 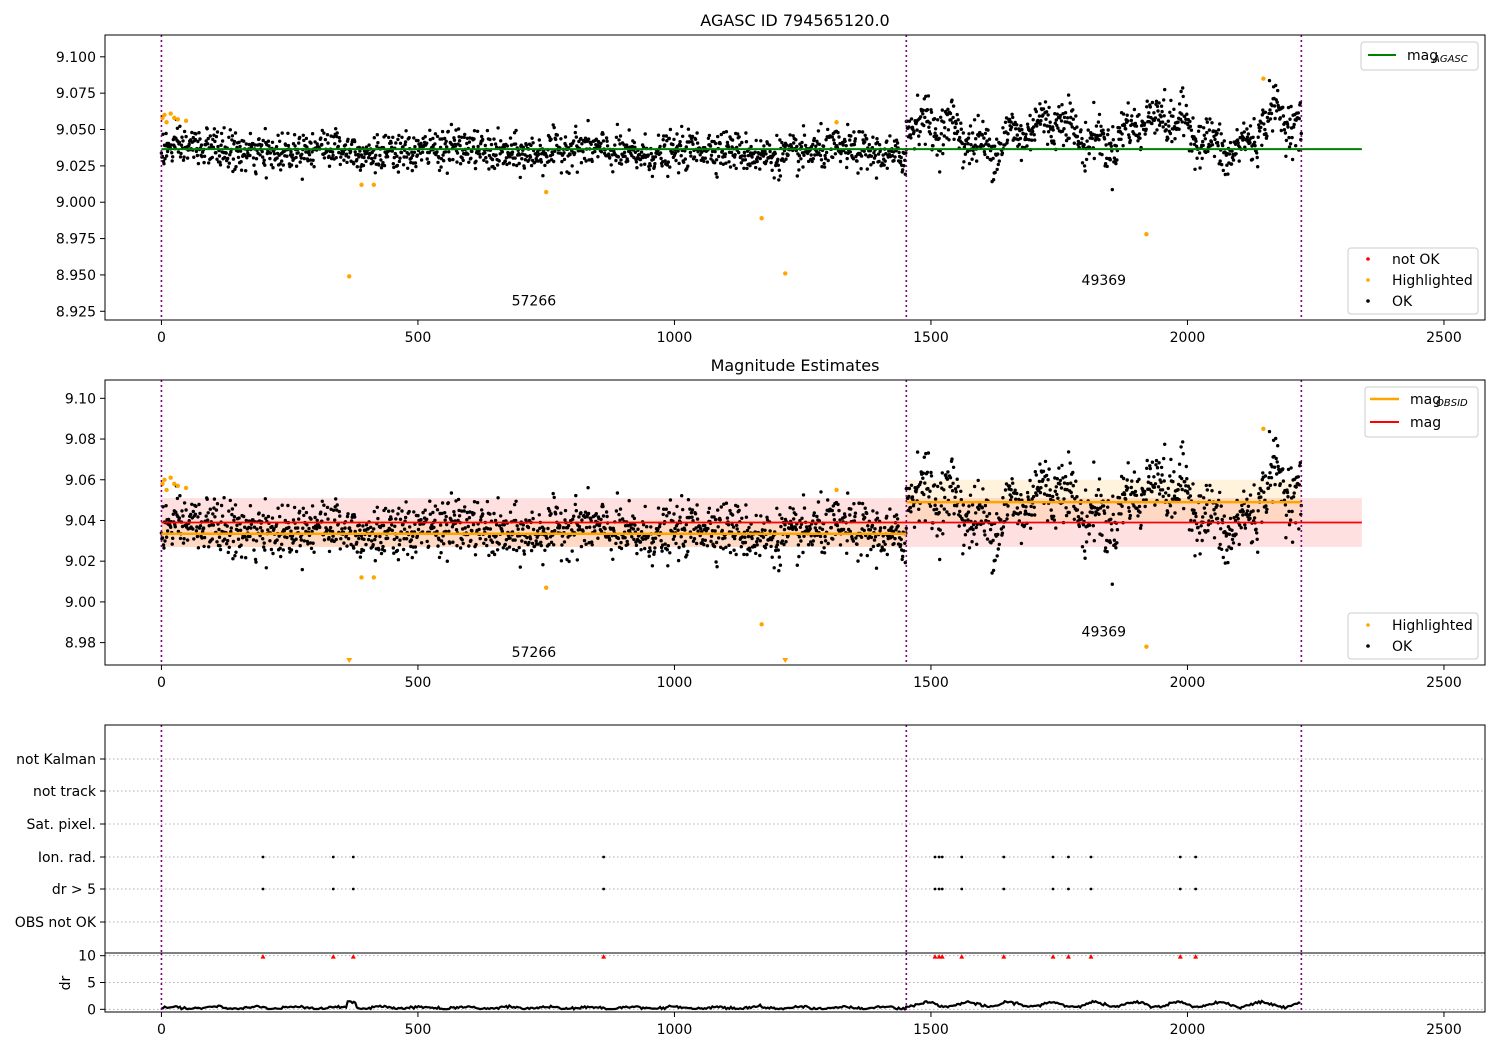 What do you see at coordinates (56, 923) in the screenshot?
I see `flag-category-label: OBS not OK` at bounding box center [56, 923].